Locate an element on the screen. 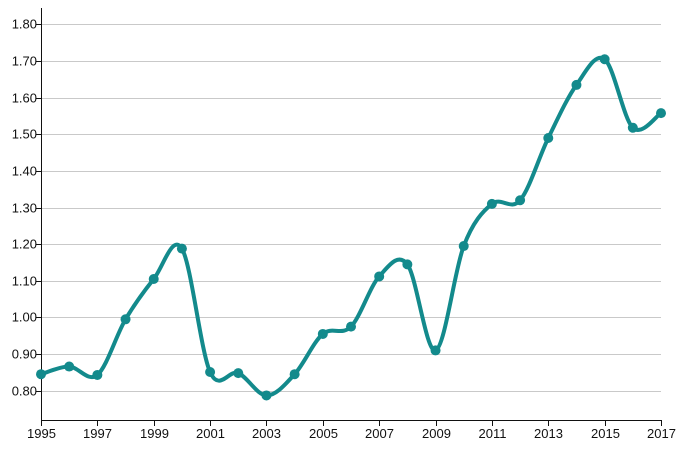  y-tick-label: 1.70 is located at coordinates (24, 61).